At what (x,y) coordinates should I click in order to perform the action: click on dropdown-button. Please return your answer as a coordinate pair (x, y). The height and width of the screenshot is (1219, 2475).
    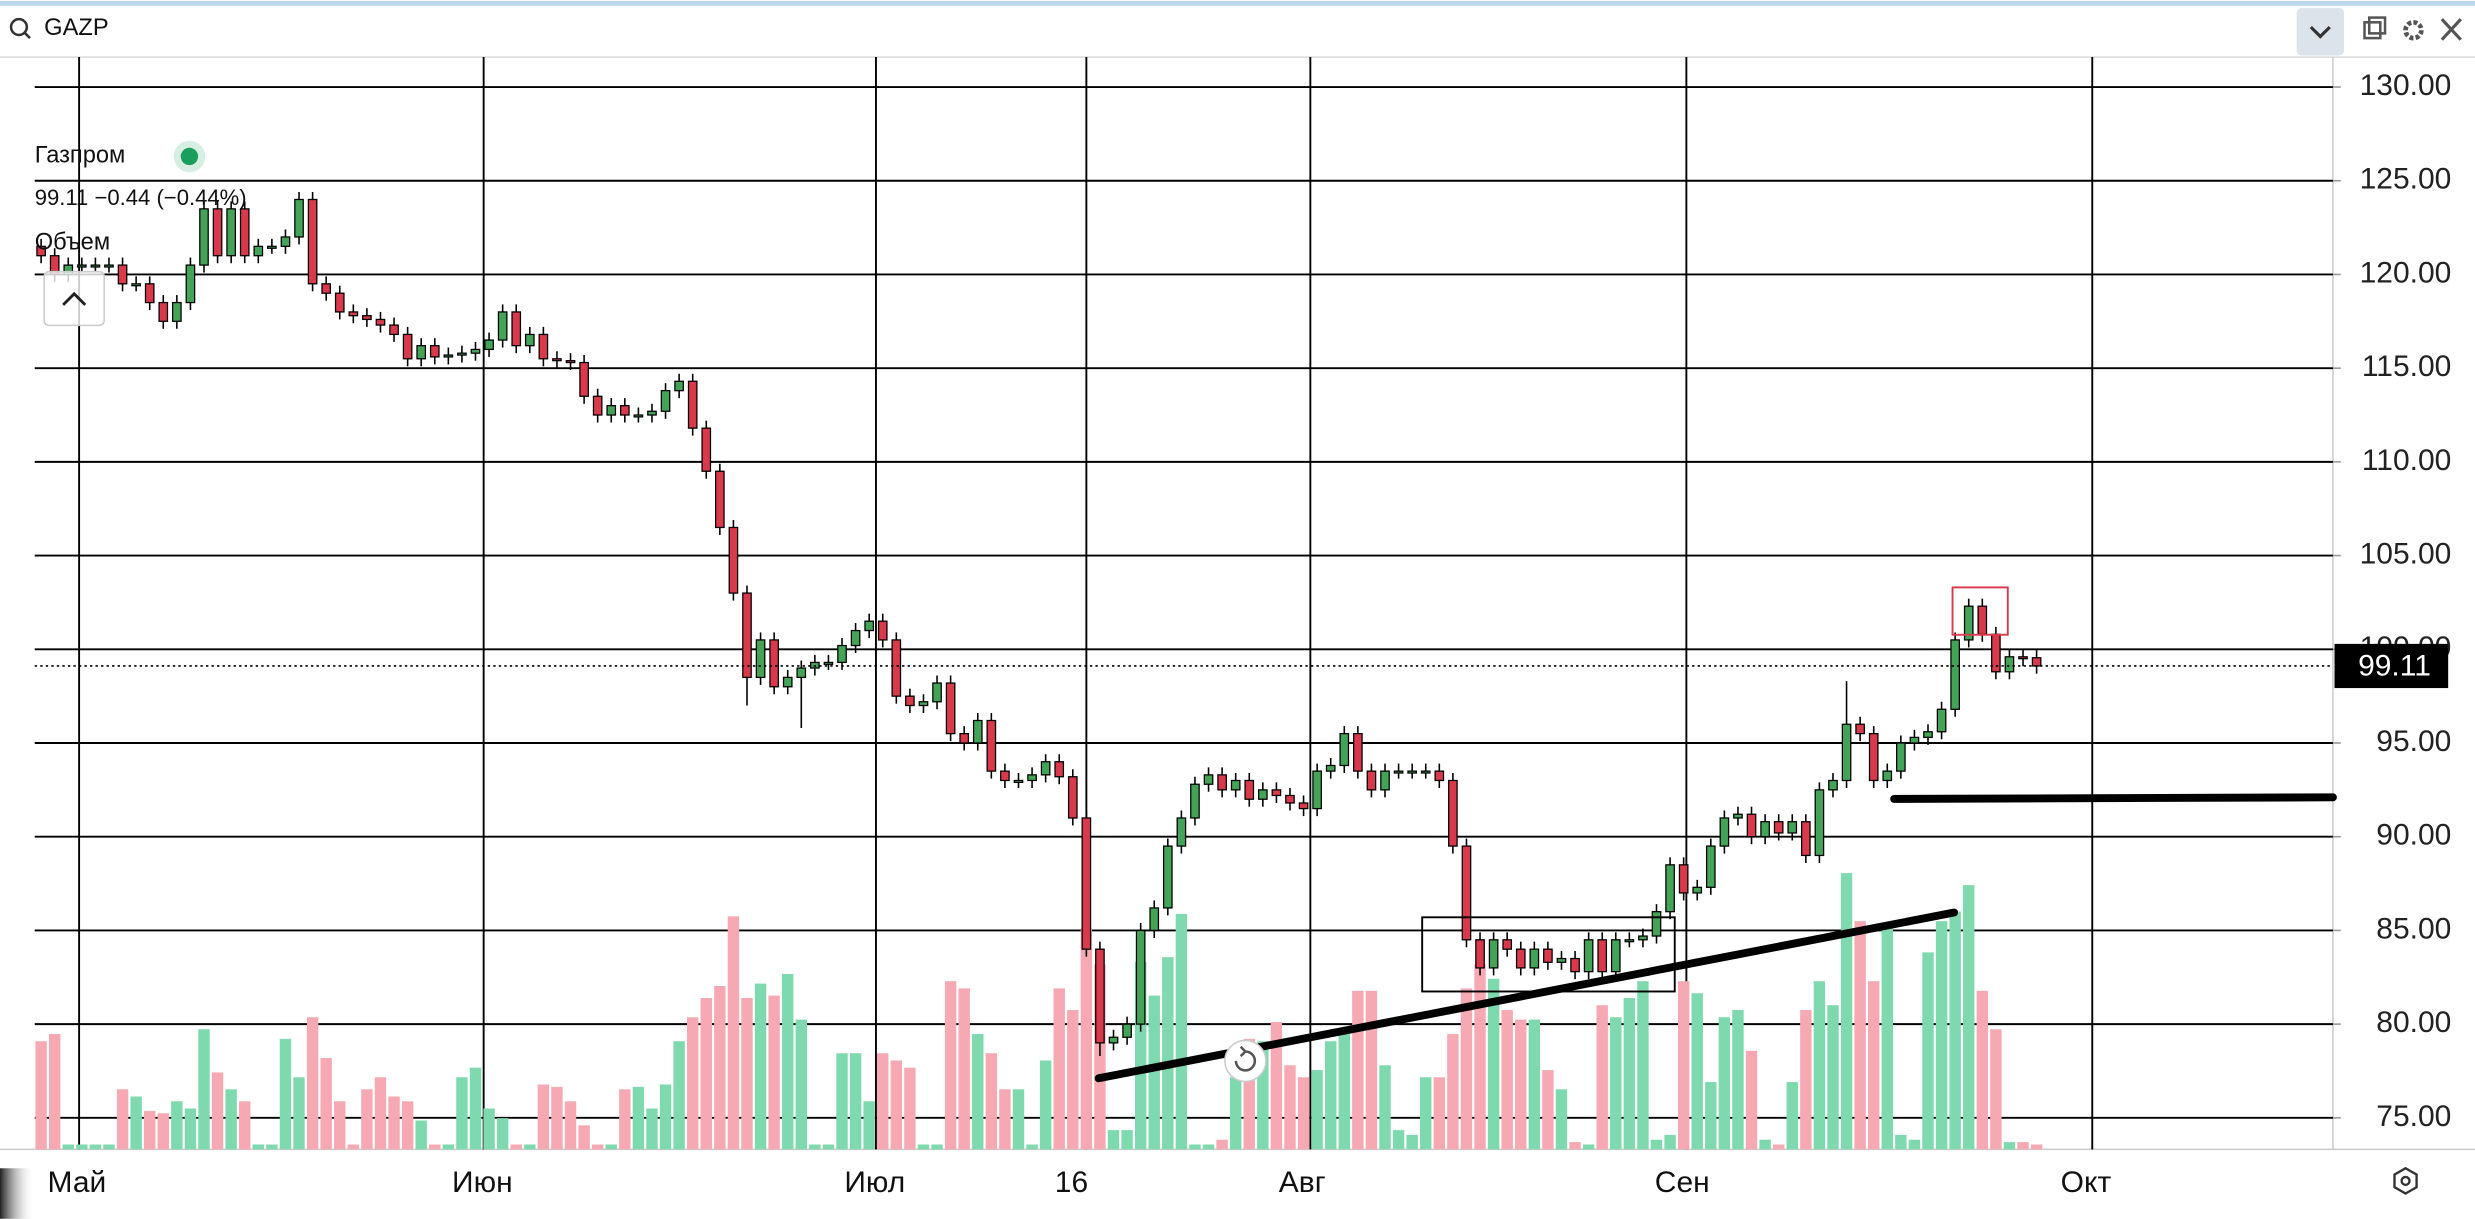
    Looking at the image, I should click on (2320, 32).